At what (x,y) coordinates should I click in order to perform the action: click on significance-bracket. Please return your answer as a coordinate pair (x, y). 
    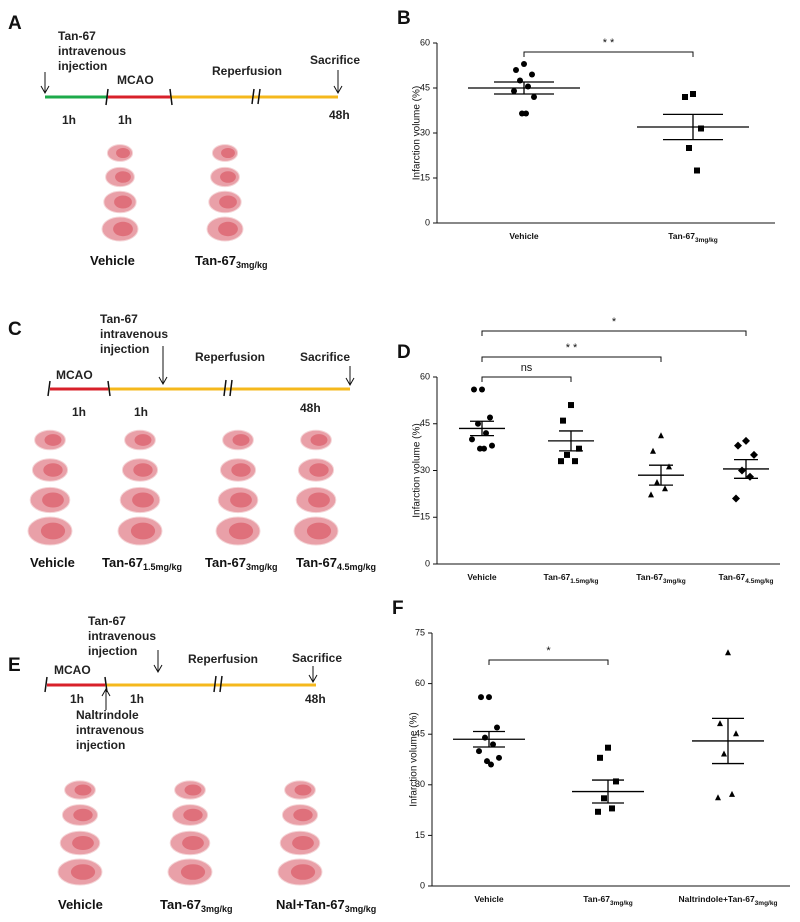
    Looking at the image, I should click on (548, 662).